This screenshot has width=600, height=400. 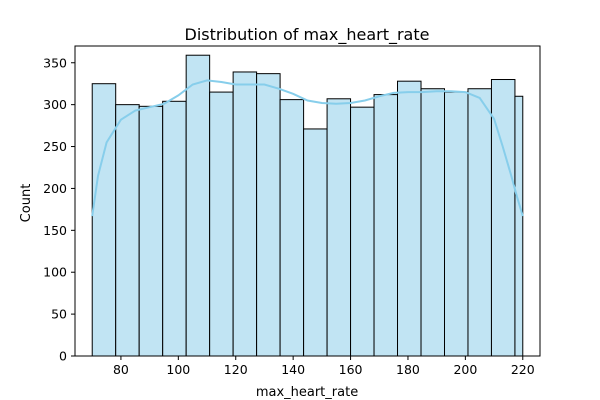 What do you see at coordinates (351, 369) in the screenshot?
I see `x-tick-label: 160` at bounding box center [351, 369].